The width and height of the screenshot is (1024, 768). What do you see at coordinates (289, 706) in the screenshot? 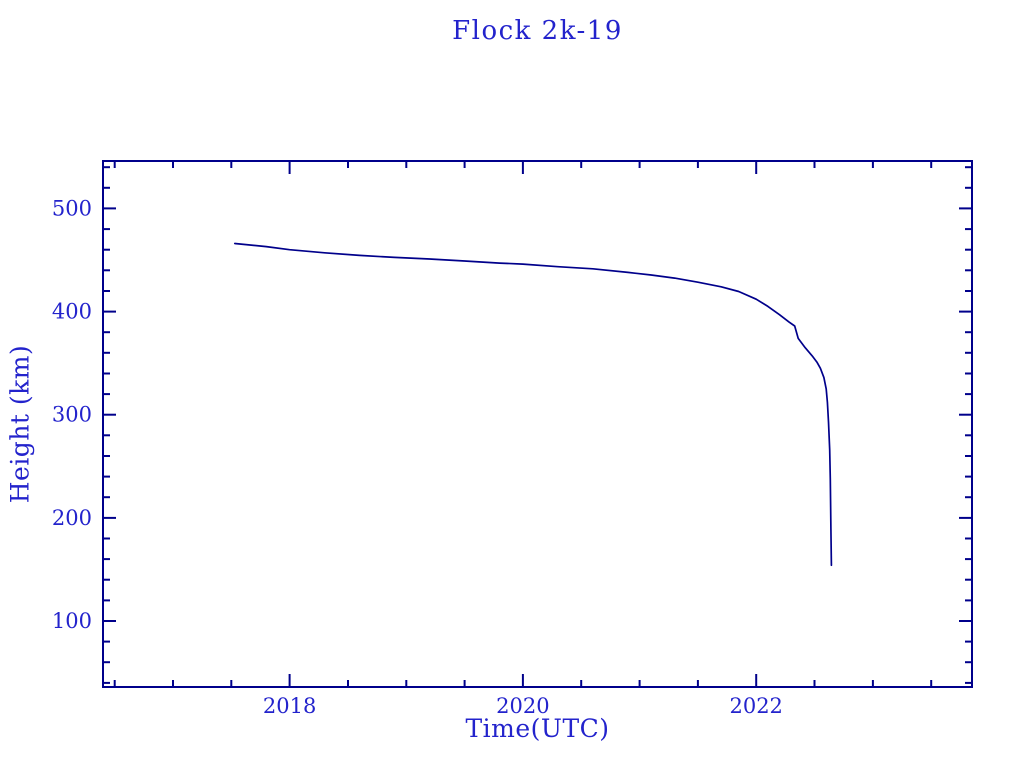
I see `x-tick-label: 2018` at bounding box center [289, 706].